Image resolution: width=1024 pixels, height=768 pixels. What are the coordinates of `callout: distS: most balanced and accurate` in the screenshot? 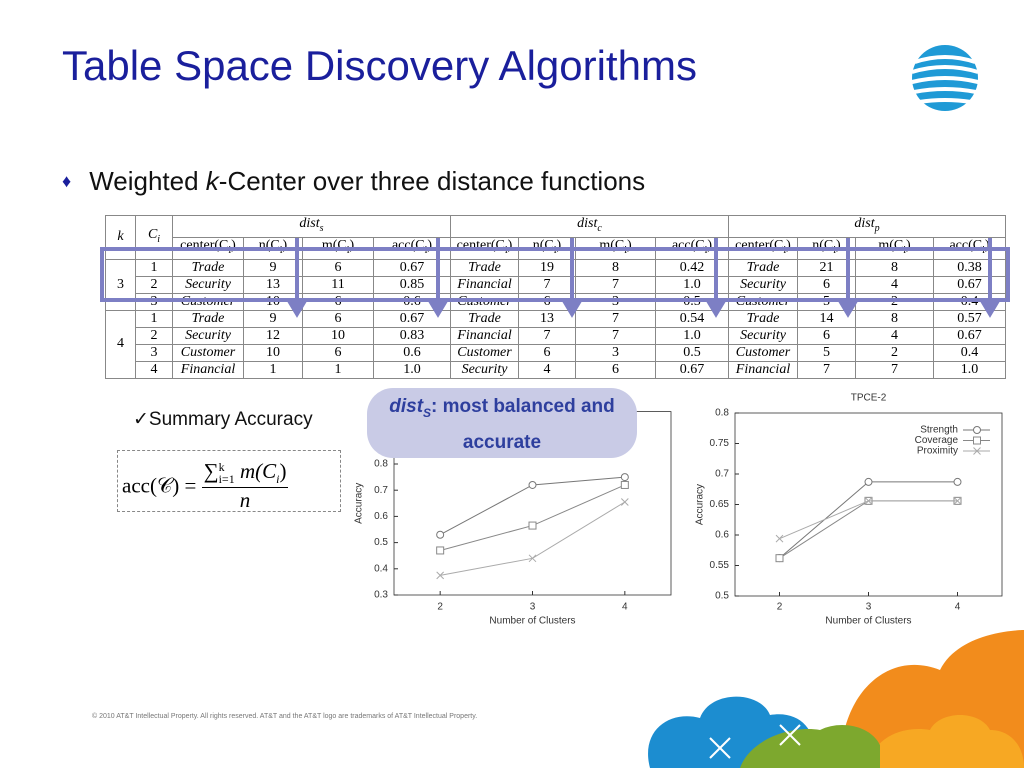 It's located at (502, 423).